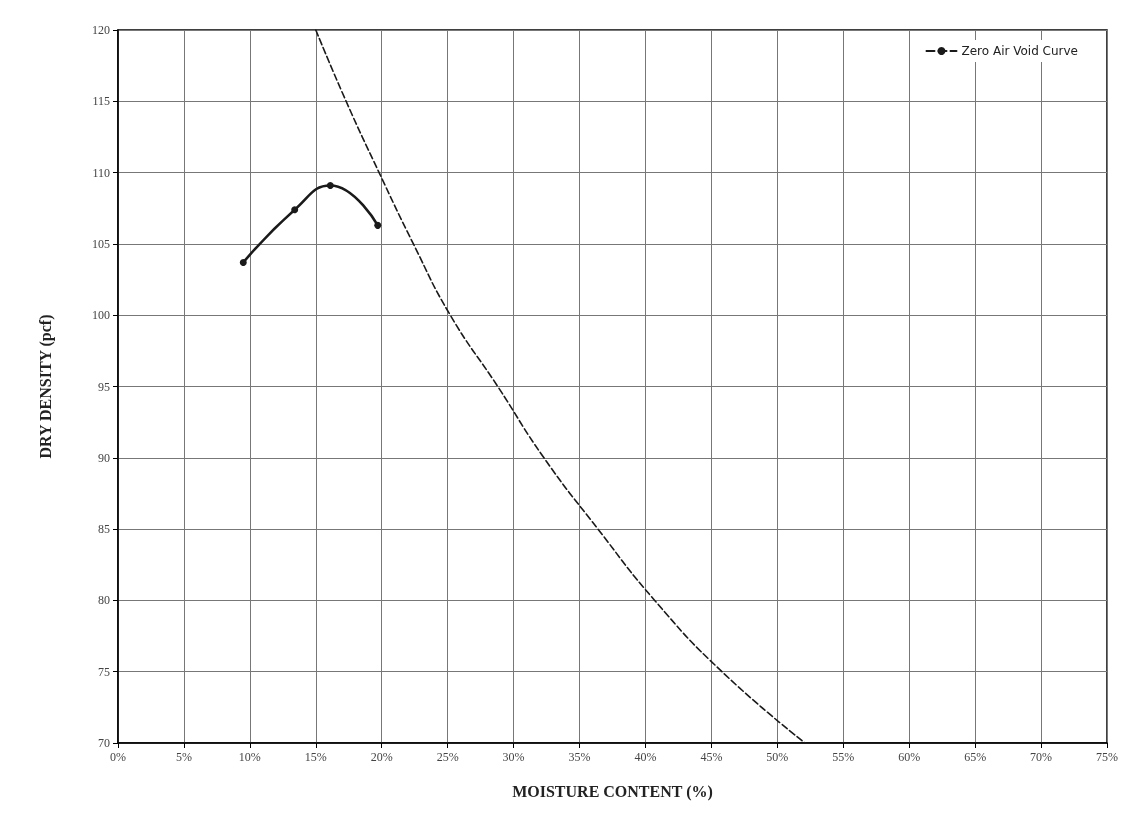 This screenshot has width=1143, height=821. I want to click on y-tick-label: 85, so click(104, 529).